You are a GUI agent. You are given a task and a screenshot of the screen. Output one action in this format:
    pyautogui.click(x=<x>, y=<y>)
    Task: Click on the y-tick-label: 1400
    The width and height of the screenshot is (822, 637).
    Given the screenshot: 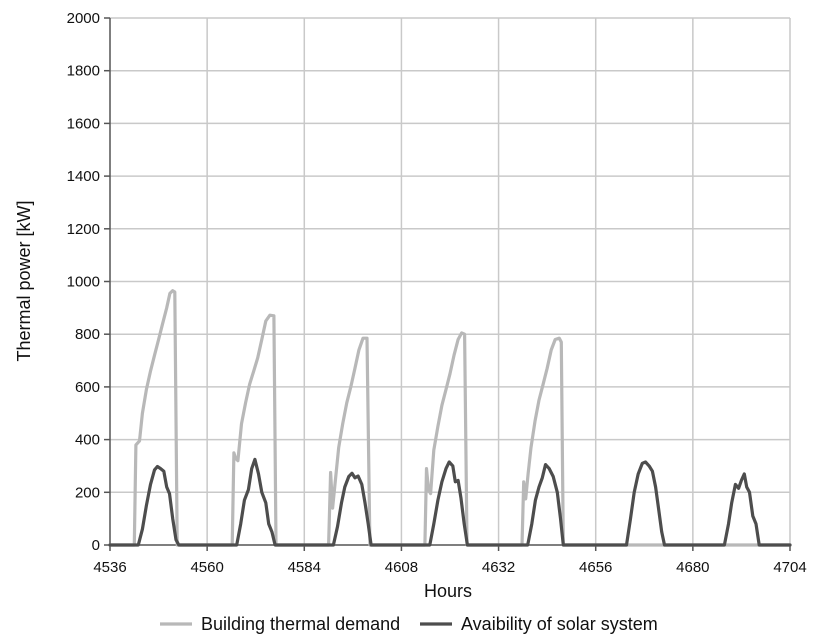 What is the action you would take?
    pyautogui.click(x=83, y=176)
    